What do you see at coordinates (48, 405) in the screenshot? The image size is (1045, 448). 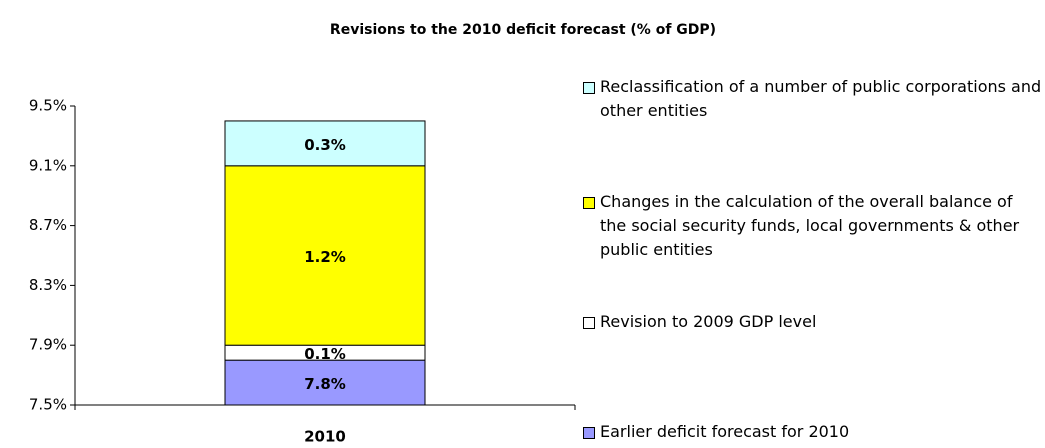 I see `y-tick-label: 7.5%` at bounding box center [48, 405].